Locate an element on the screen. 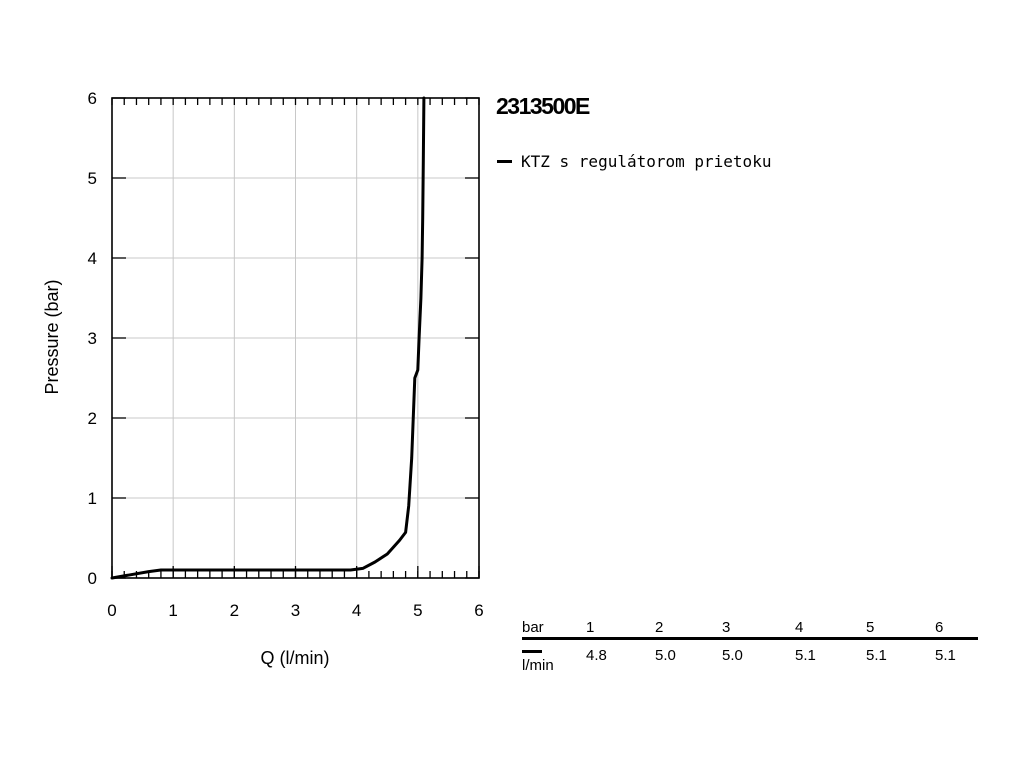 This screenshot has width=1024, height=768. y-axis-title: Pressure (bar) is located at coordinates (52, 336).